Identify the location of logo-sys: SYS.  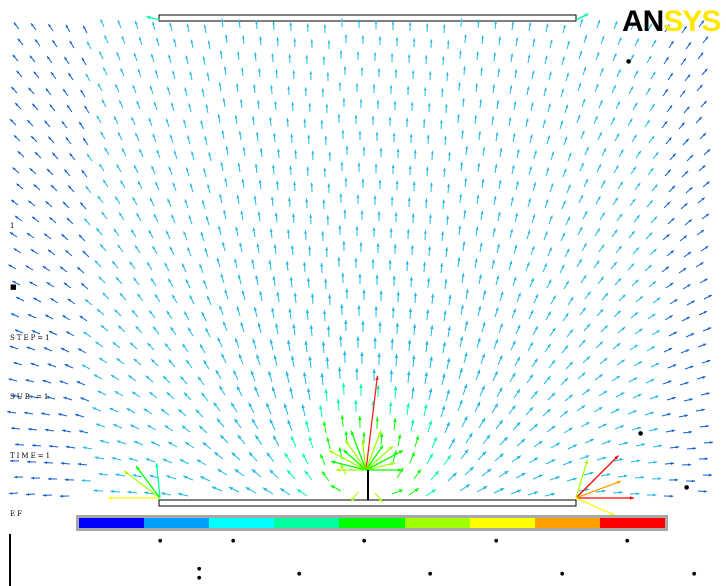
(692, 21).